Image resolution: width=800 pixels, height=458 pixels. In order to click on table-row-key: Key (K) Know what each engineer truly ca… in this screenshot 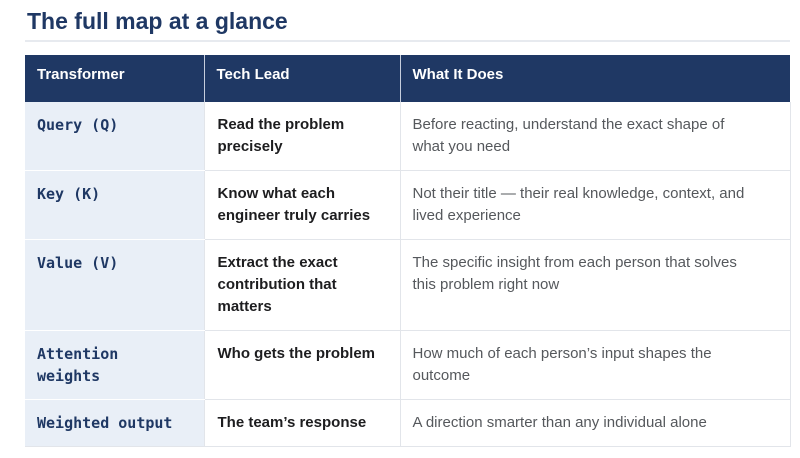, I will do `click(408, 205)`.